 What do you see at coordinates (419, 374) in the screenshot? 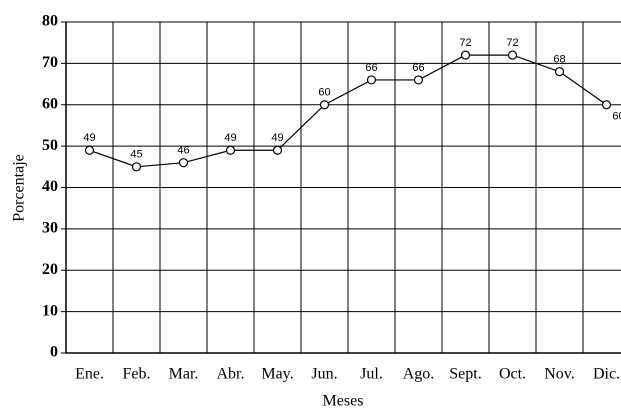
I see `x-tick-label: Ago.` at bounding box center [419, 374].